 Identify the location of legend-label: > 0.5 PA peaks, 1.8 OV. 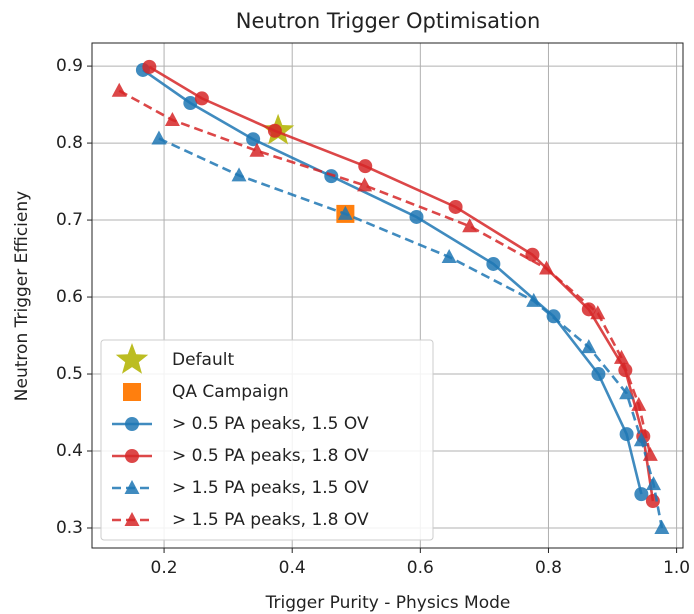
(270, 456).